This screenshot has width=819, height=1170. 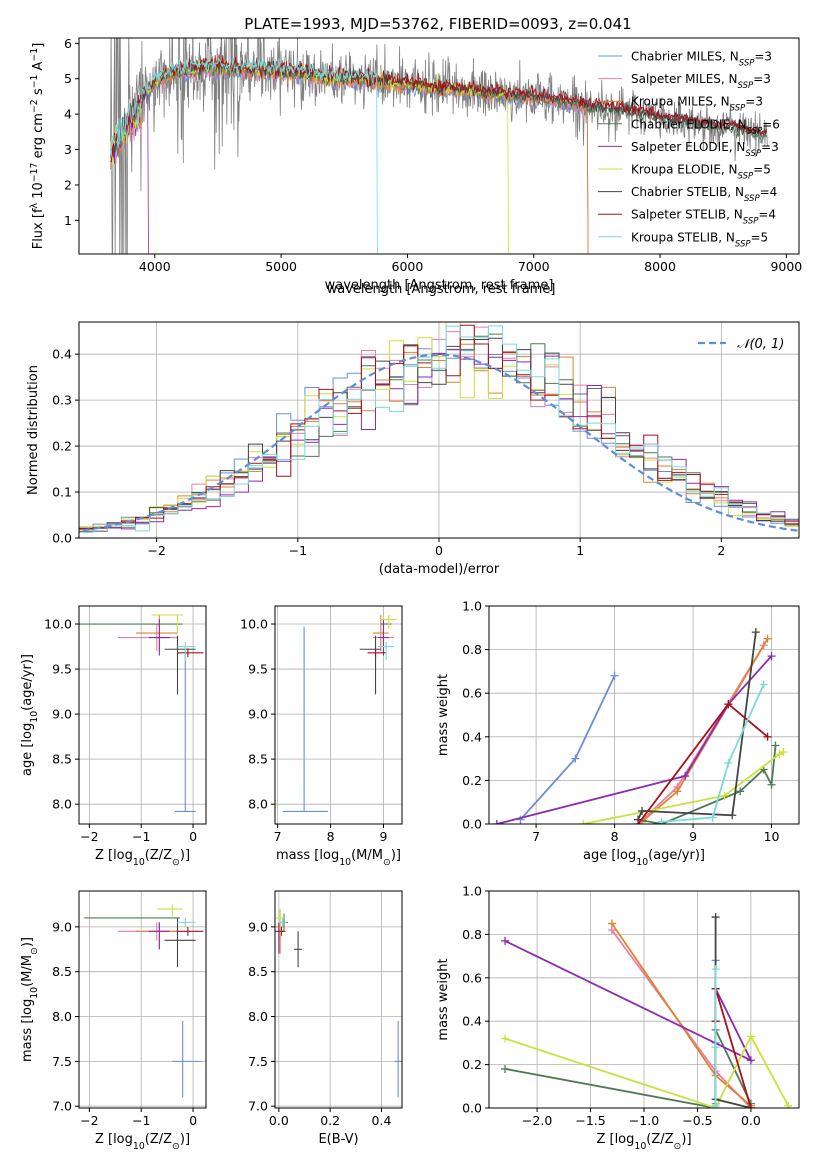 What do you see at coordinates (298, 550) in the screenshot?
I see `x-tick-label: −1` at bounding box center [298, 550].